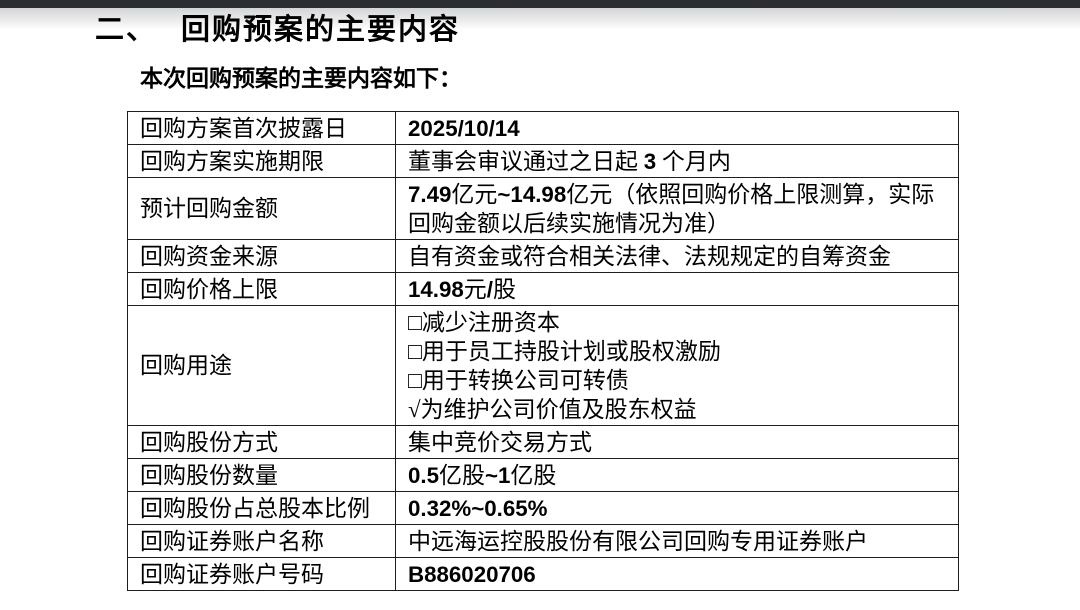 This screenshot has height=610, width=1080. I want to click on table-row: 回购方案实施期限 董事会审议通过之日起 3 个月内, so click(543, 161).